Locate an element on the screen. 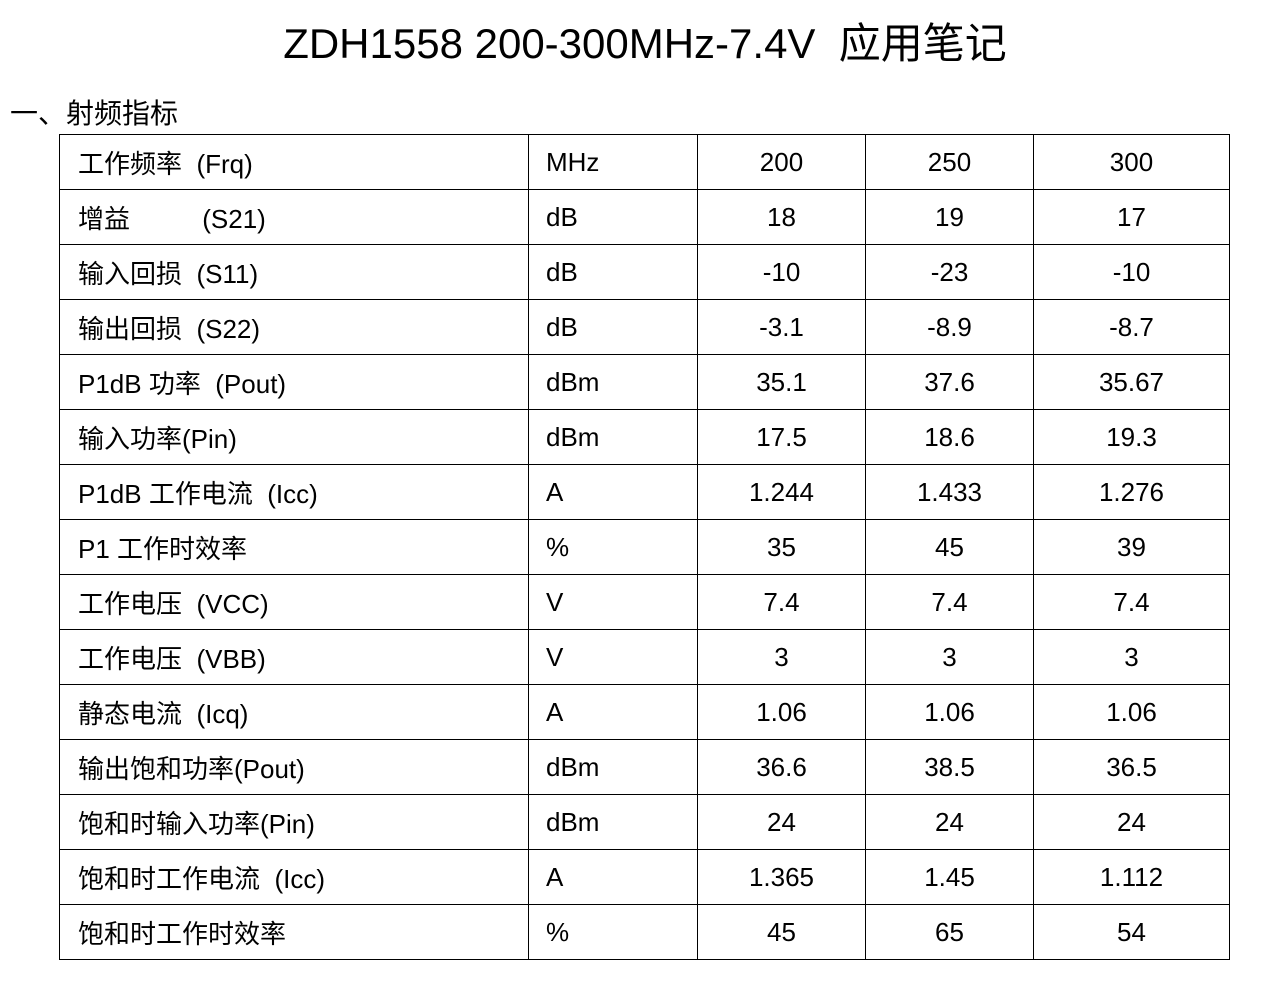 This screenshot has height=1002, width=1278. parameter-name-cell: P1 工作时效率 is located at coordinates (294, 547).